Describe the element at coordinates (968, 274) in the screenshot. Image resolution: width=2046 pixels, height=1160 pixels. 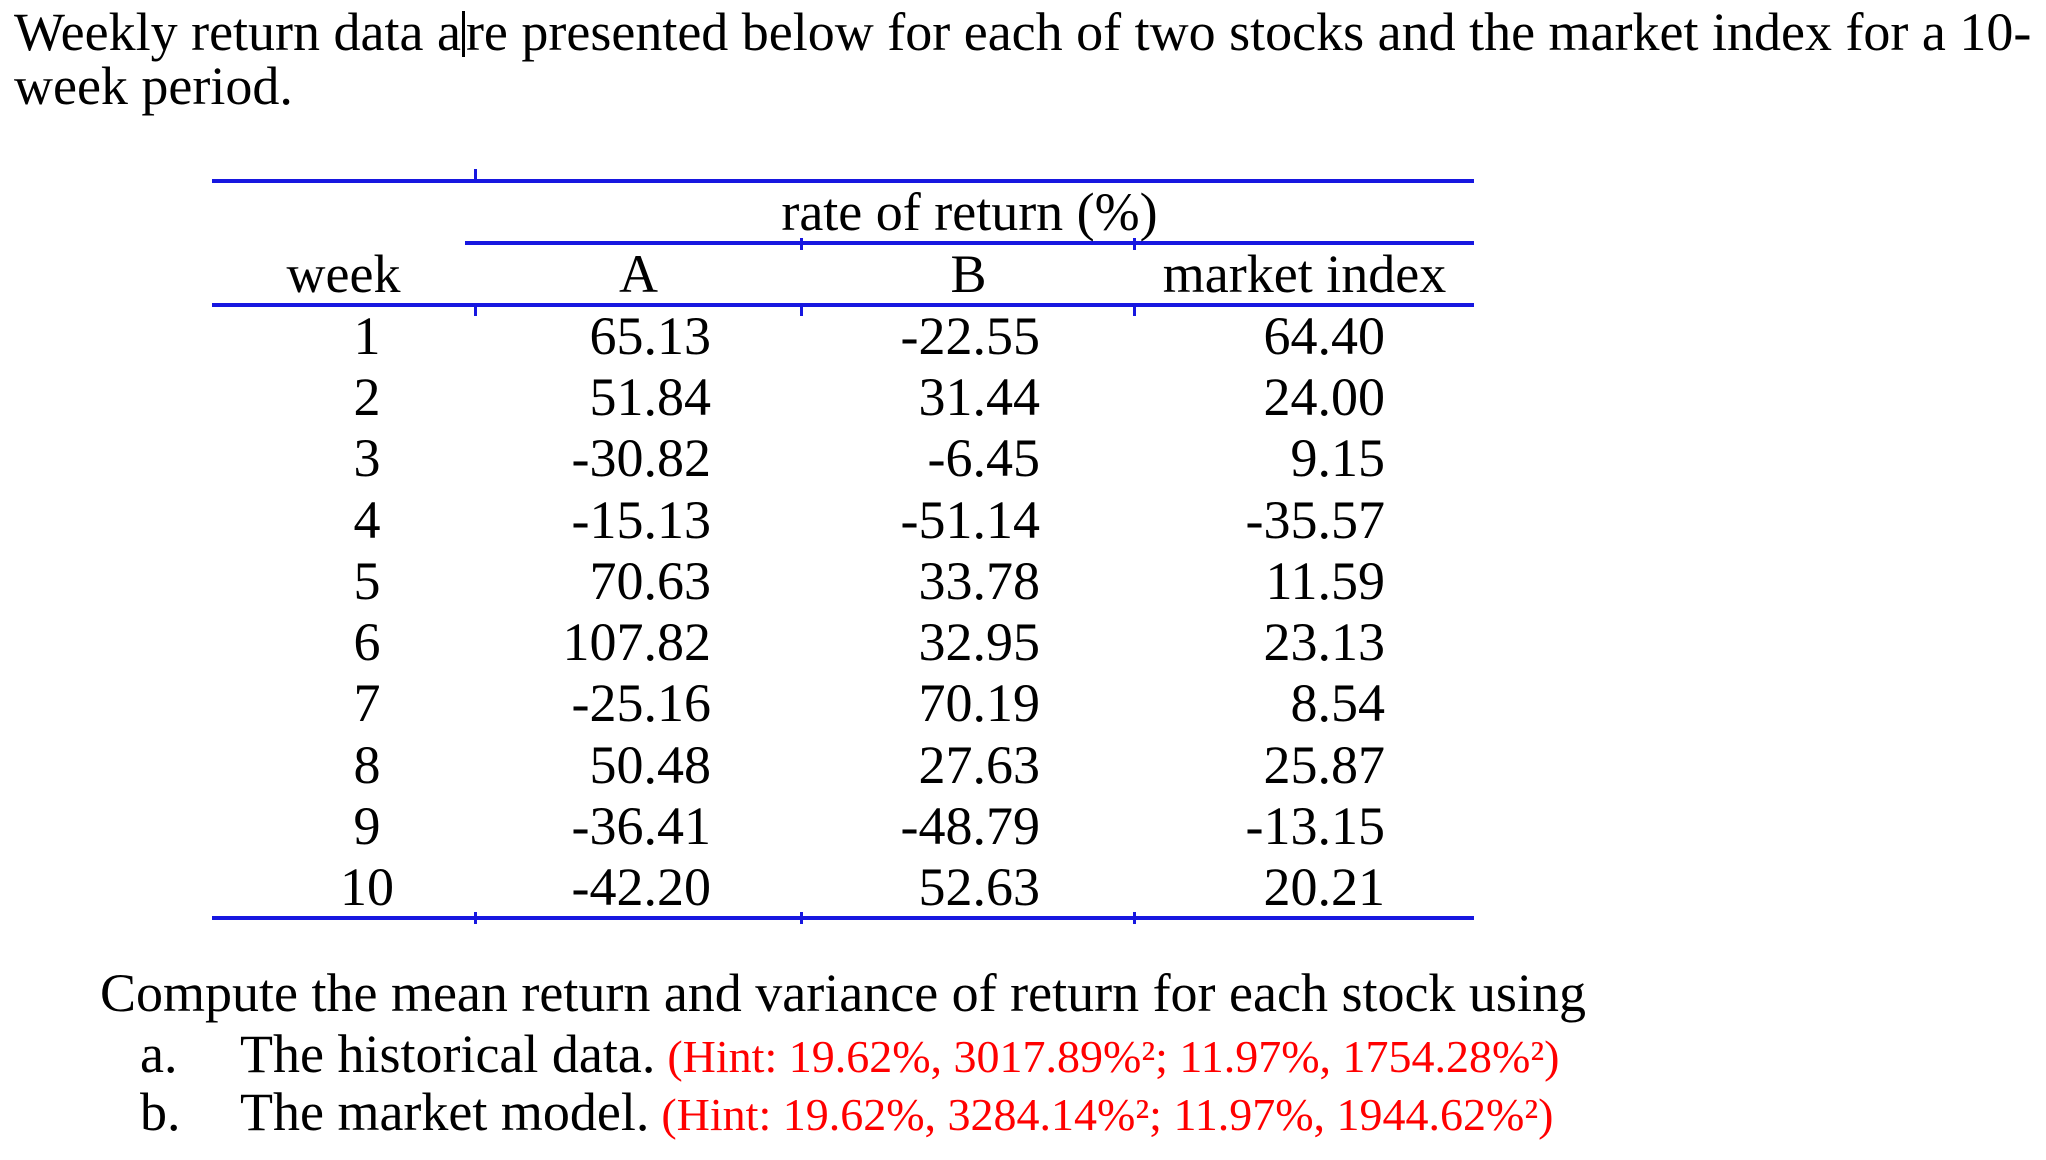
I see `column-header-b: B` at that location.